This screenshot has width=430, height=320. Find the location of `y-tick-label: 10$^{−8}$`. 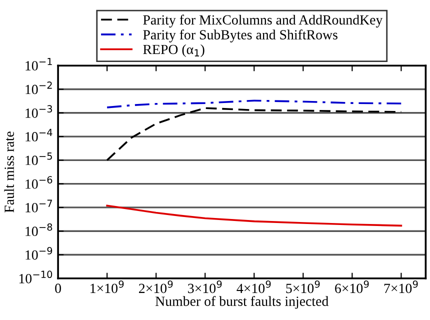

y-tick-label: 10$^{−8}$ is located at coordinates (39, 229).